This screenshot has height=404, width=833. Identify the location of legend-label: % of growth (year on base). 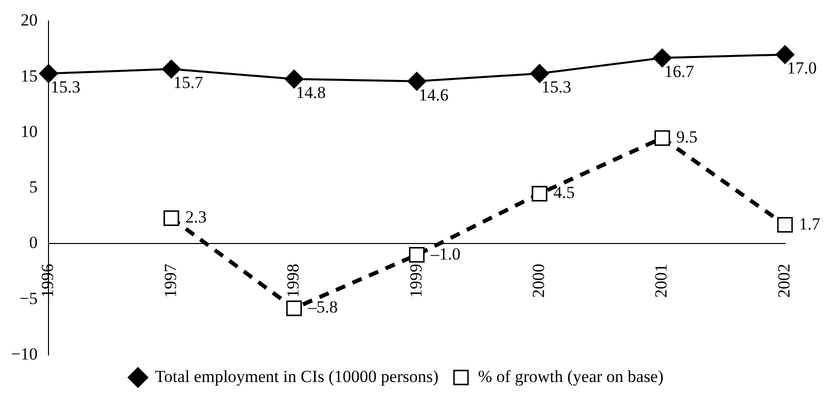
(571, 376).